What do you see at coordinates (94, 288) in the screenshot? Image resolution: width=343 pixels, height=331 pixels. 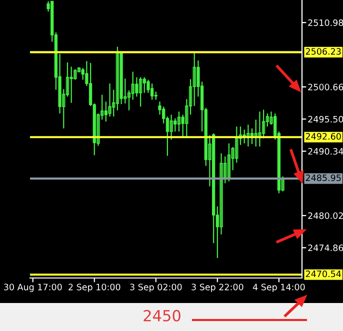 I see `x-tick-label: 2 Sep 10:00` at bounding box center [94, 288].